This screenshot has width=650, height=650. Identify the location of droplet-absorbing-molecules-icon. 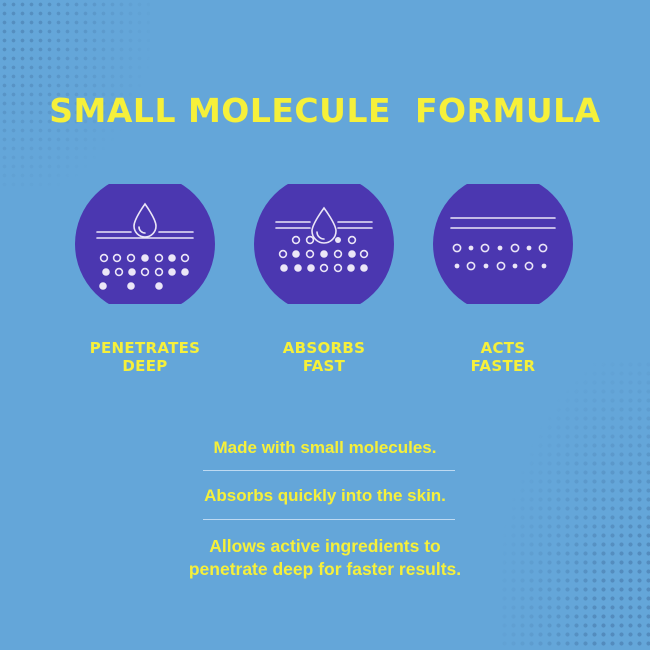
(324, 244).